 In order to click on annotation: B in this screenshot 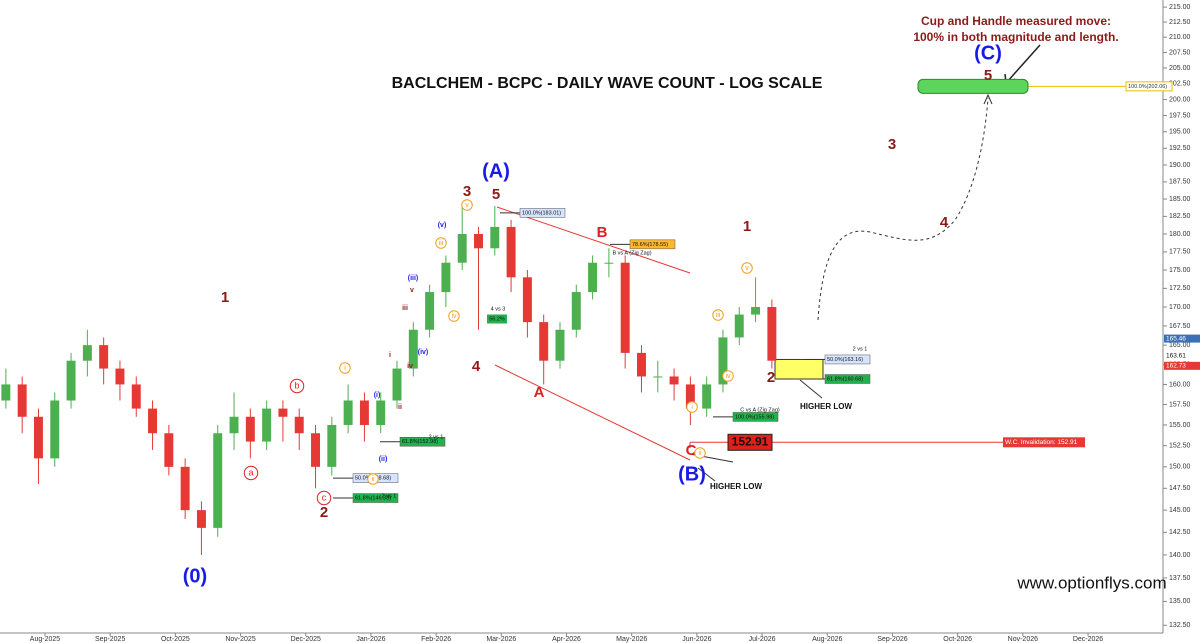, I will do `click(602, 232)`.